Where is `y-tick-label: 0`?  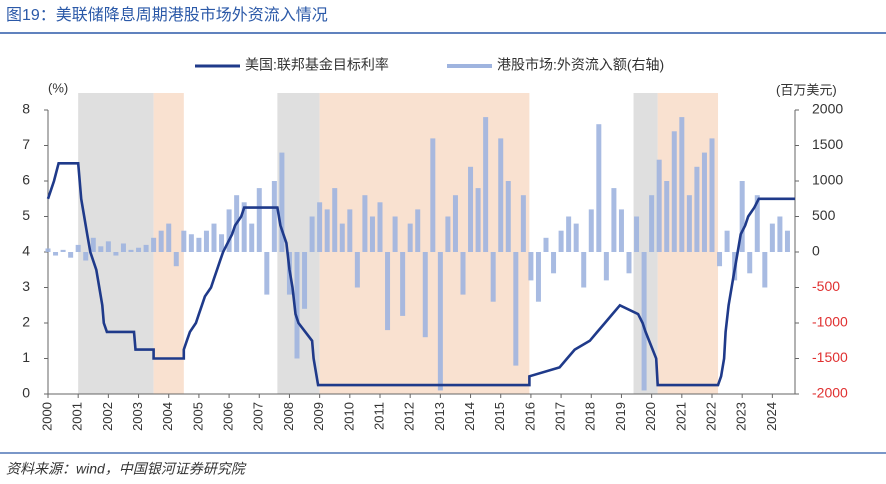 y-tick-label: 0 is located at coordinates (26, 393).